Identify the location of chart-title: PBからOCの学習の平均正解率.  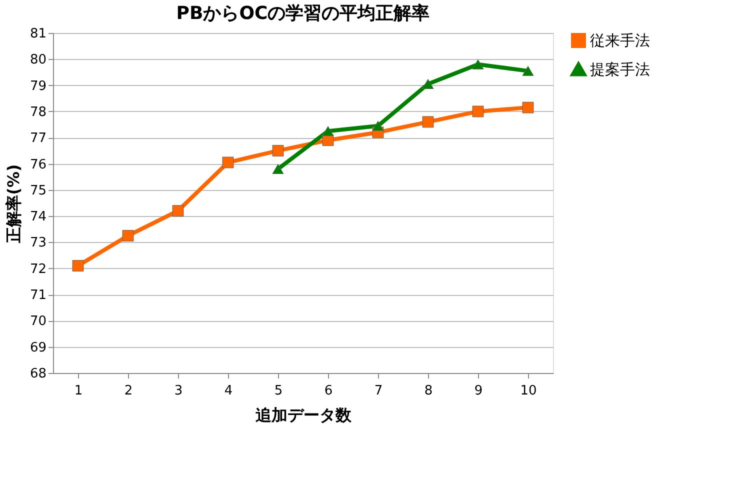
(303, 13).